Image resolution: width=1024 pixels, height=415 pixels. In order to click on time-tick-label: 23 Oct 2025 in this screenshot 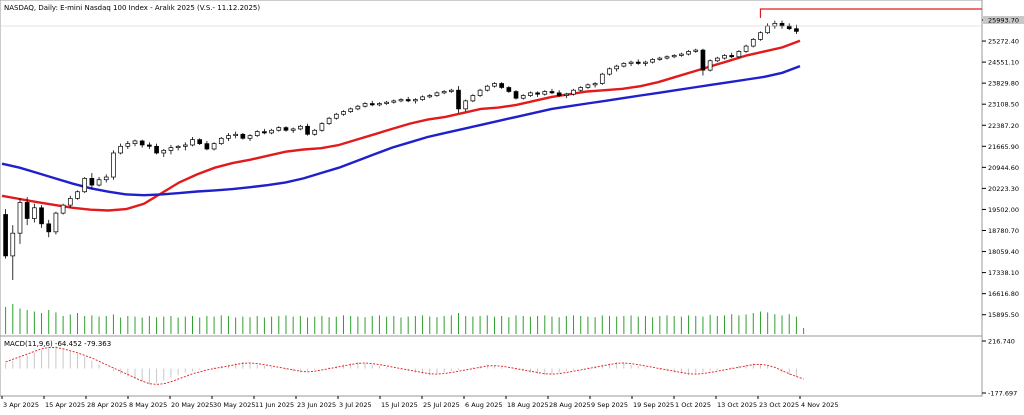, I will do `click(779, 405)`.